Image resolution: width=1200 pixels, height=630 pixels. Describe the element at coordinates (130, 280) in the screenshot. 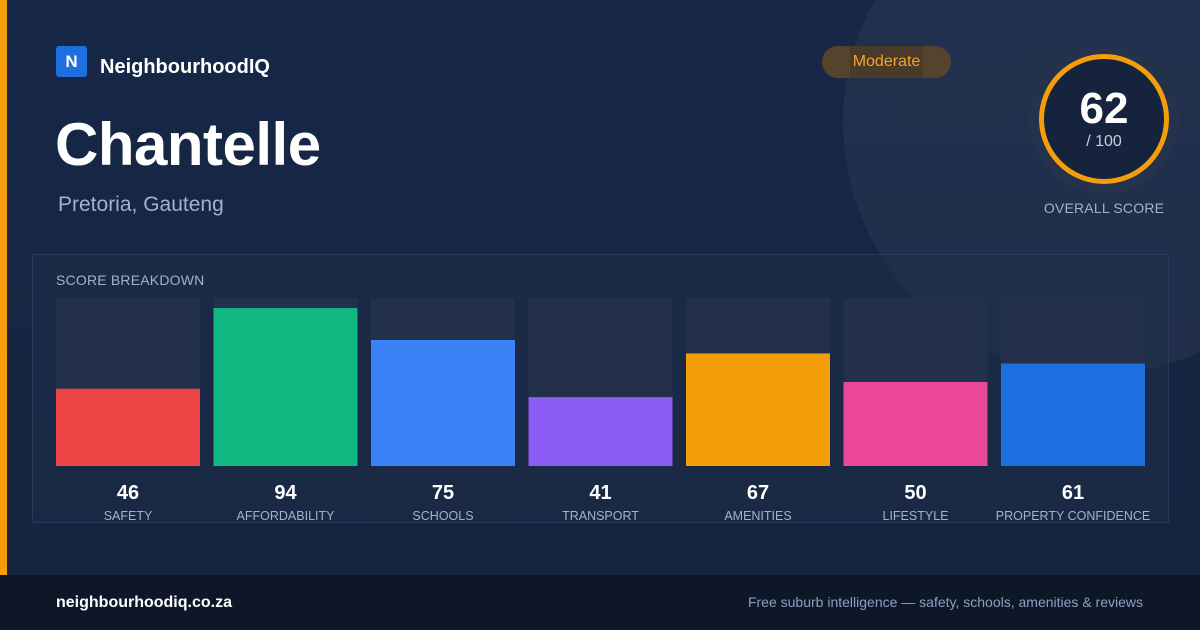

I see `score-breakdown-title: SCORE BREAKDOWN` at that location.